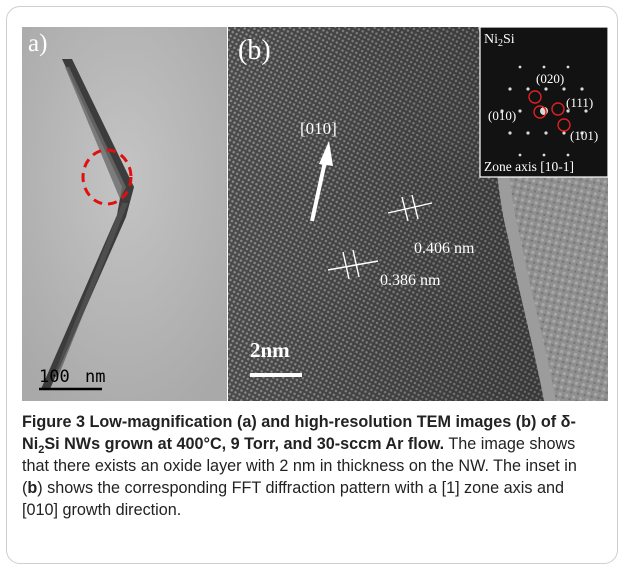 Image resolution: width=629 pixels, height=575 pixels. What do you see at coordinates (500, 43) in the screenshot?
I see `fft-title-sub: 2` at bounding box center [500, 43].